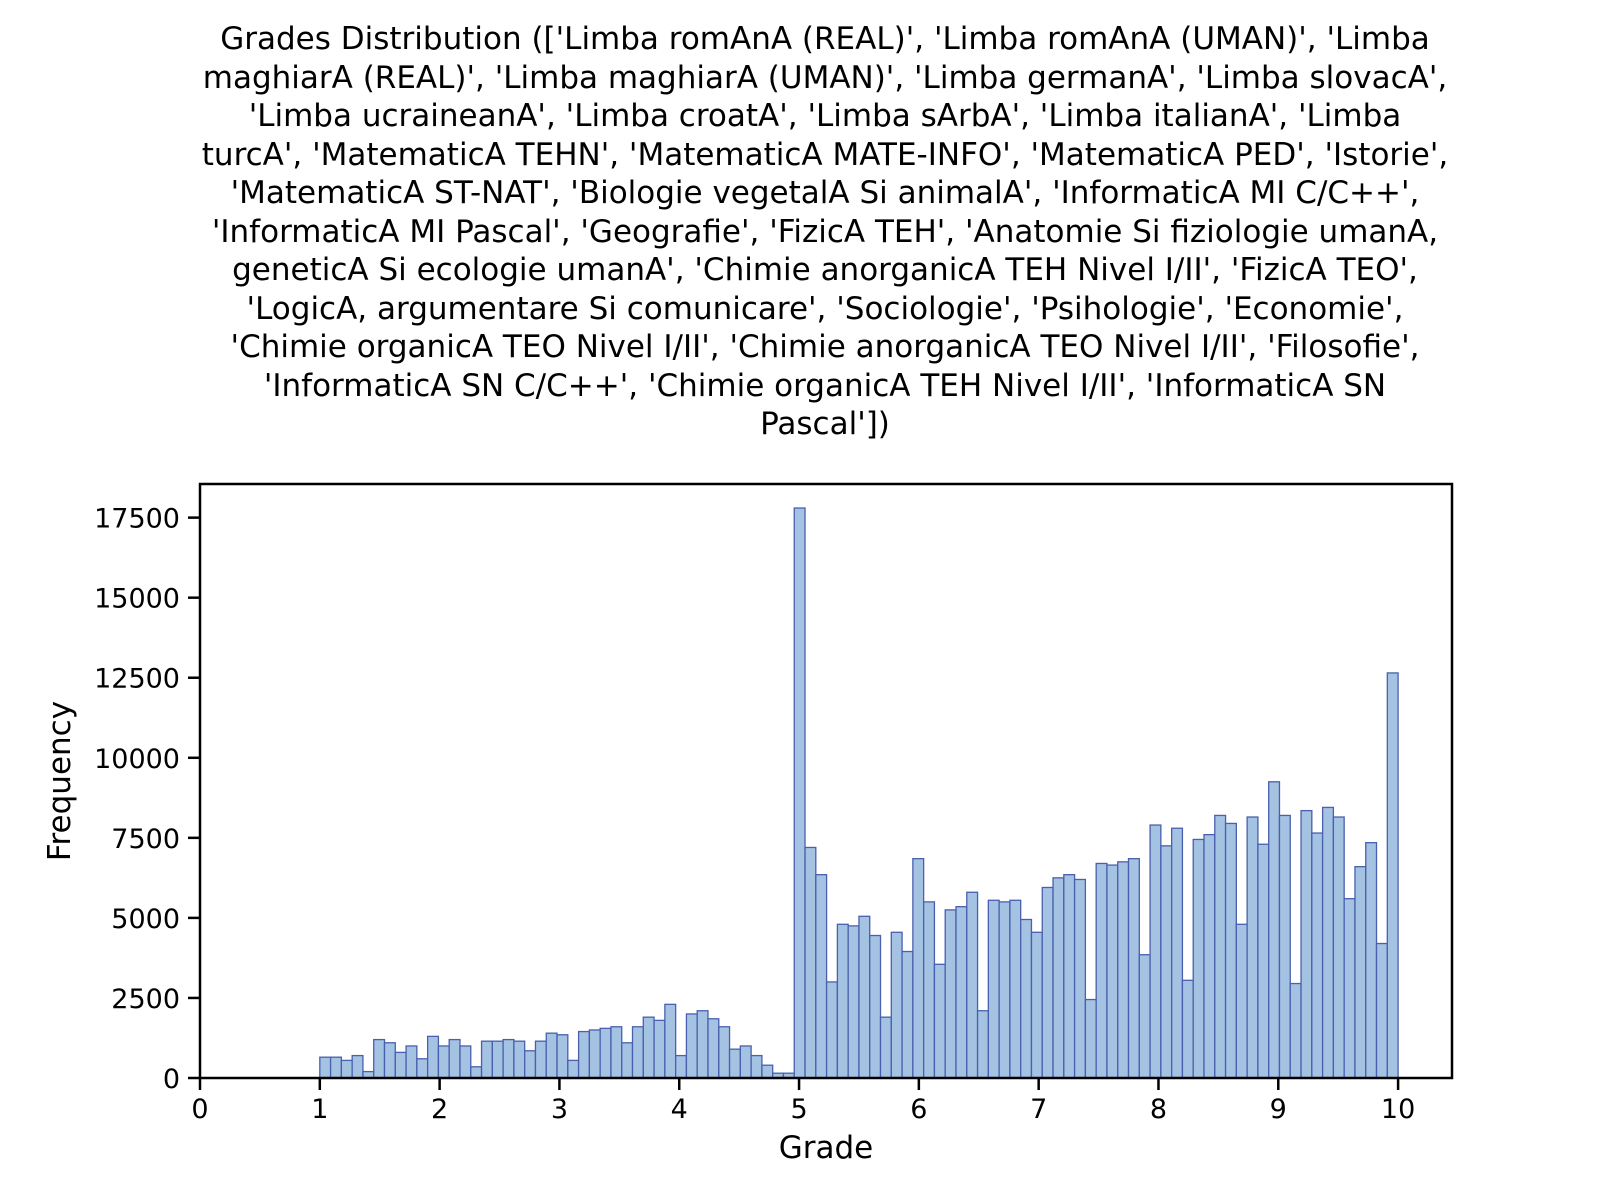  Describe the element at coordinates (199, 1109) in the screenshot. I see `x-tick-label: 0` at that location.